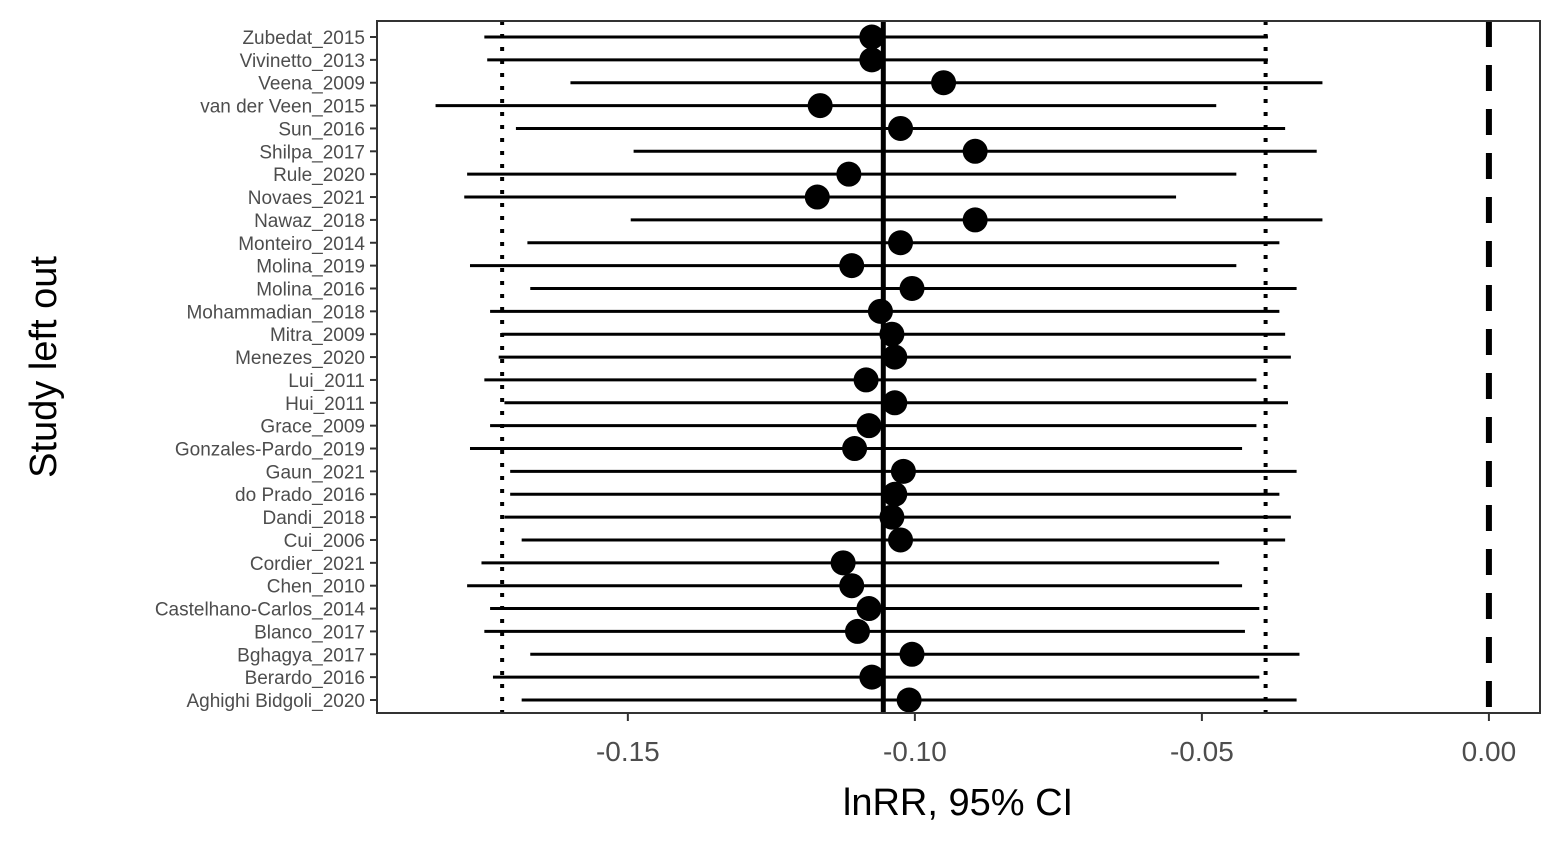 This screenshot has height=847, width=1564. I want to click on y-tick-label: Rule_2020, so click(319, 175).